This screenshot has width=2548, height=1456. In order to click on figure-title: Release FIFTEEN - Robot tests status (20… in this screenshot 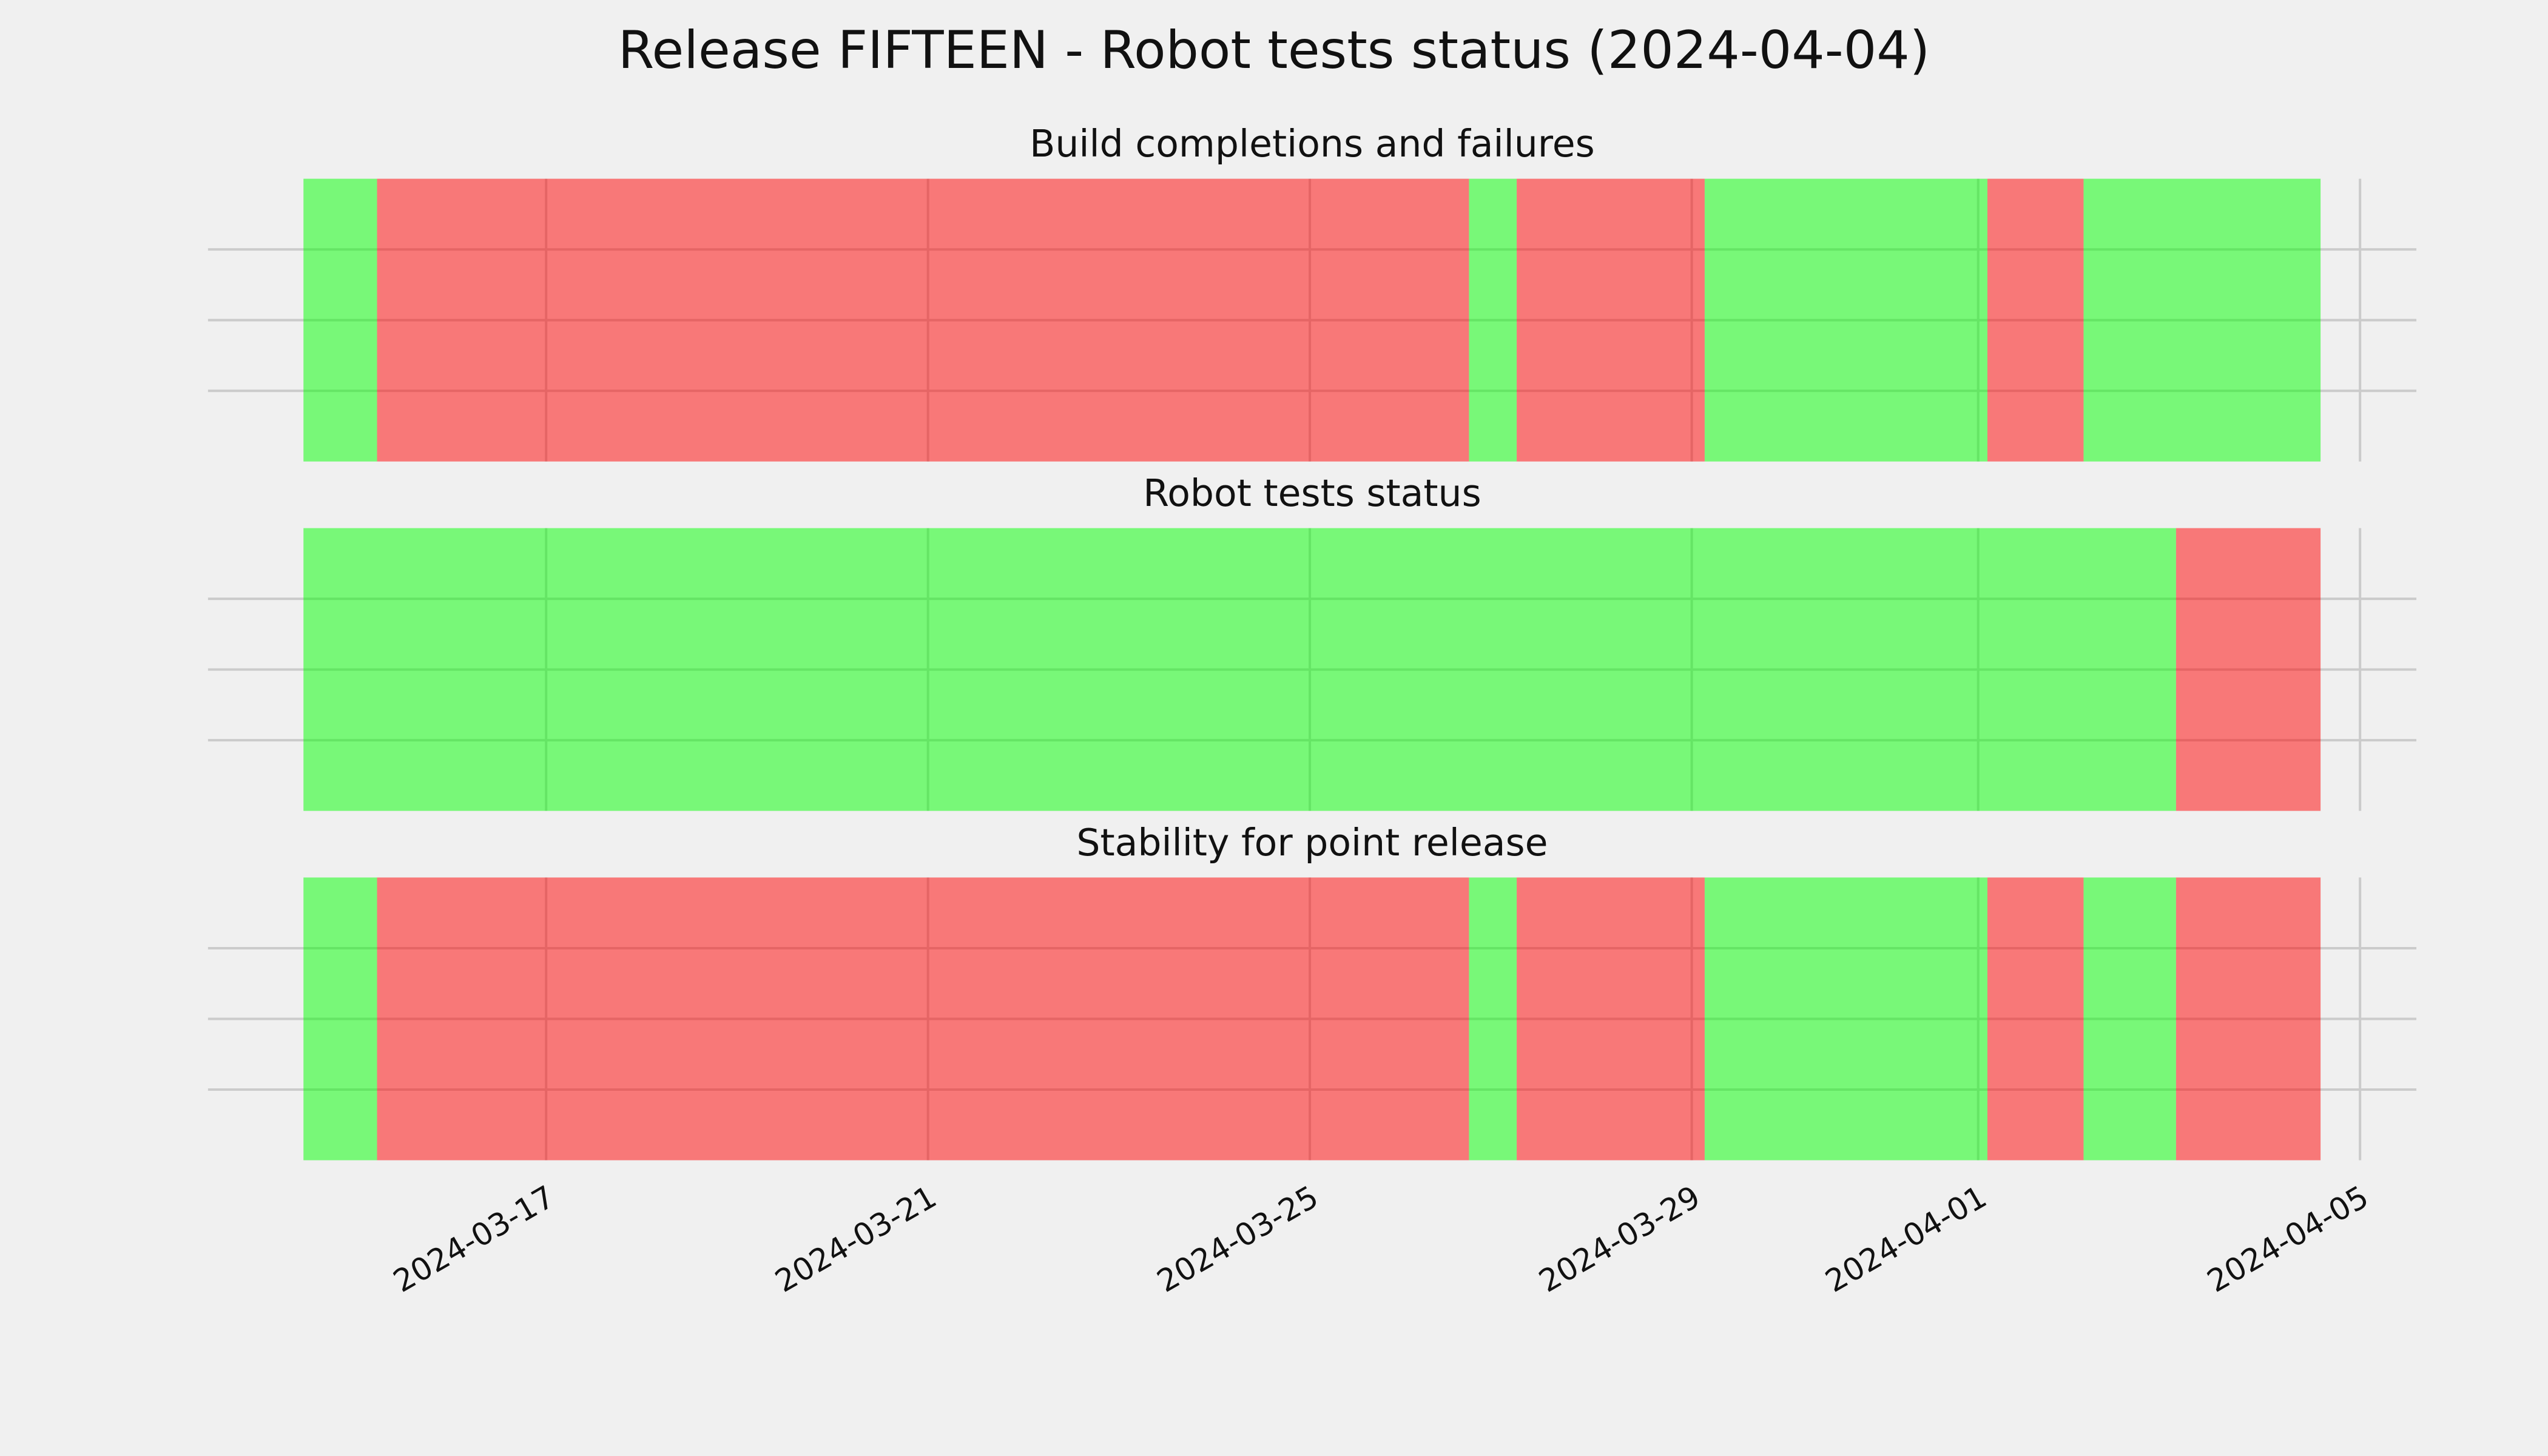, I will do `click(1274, 50)`.